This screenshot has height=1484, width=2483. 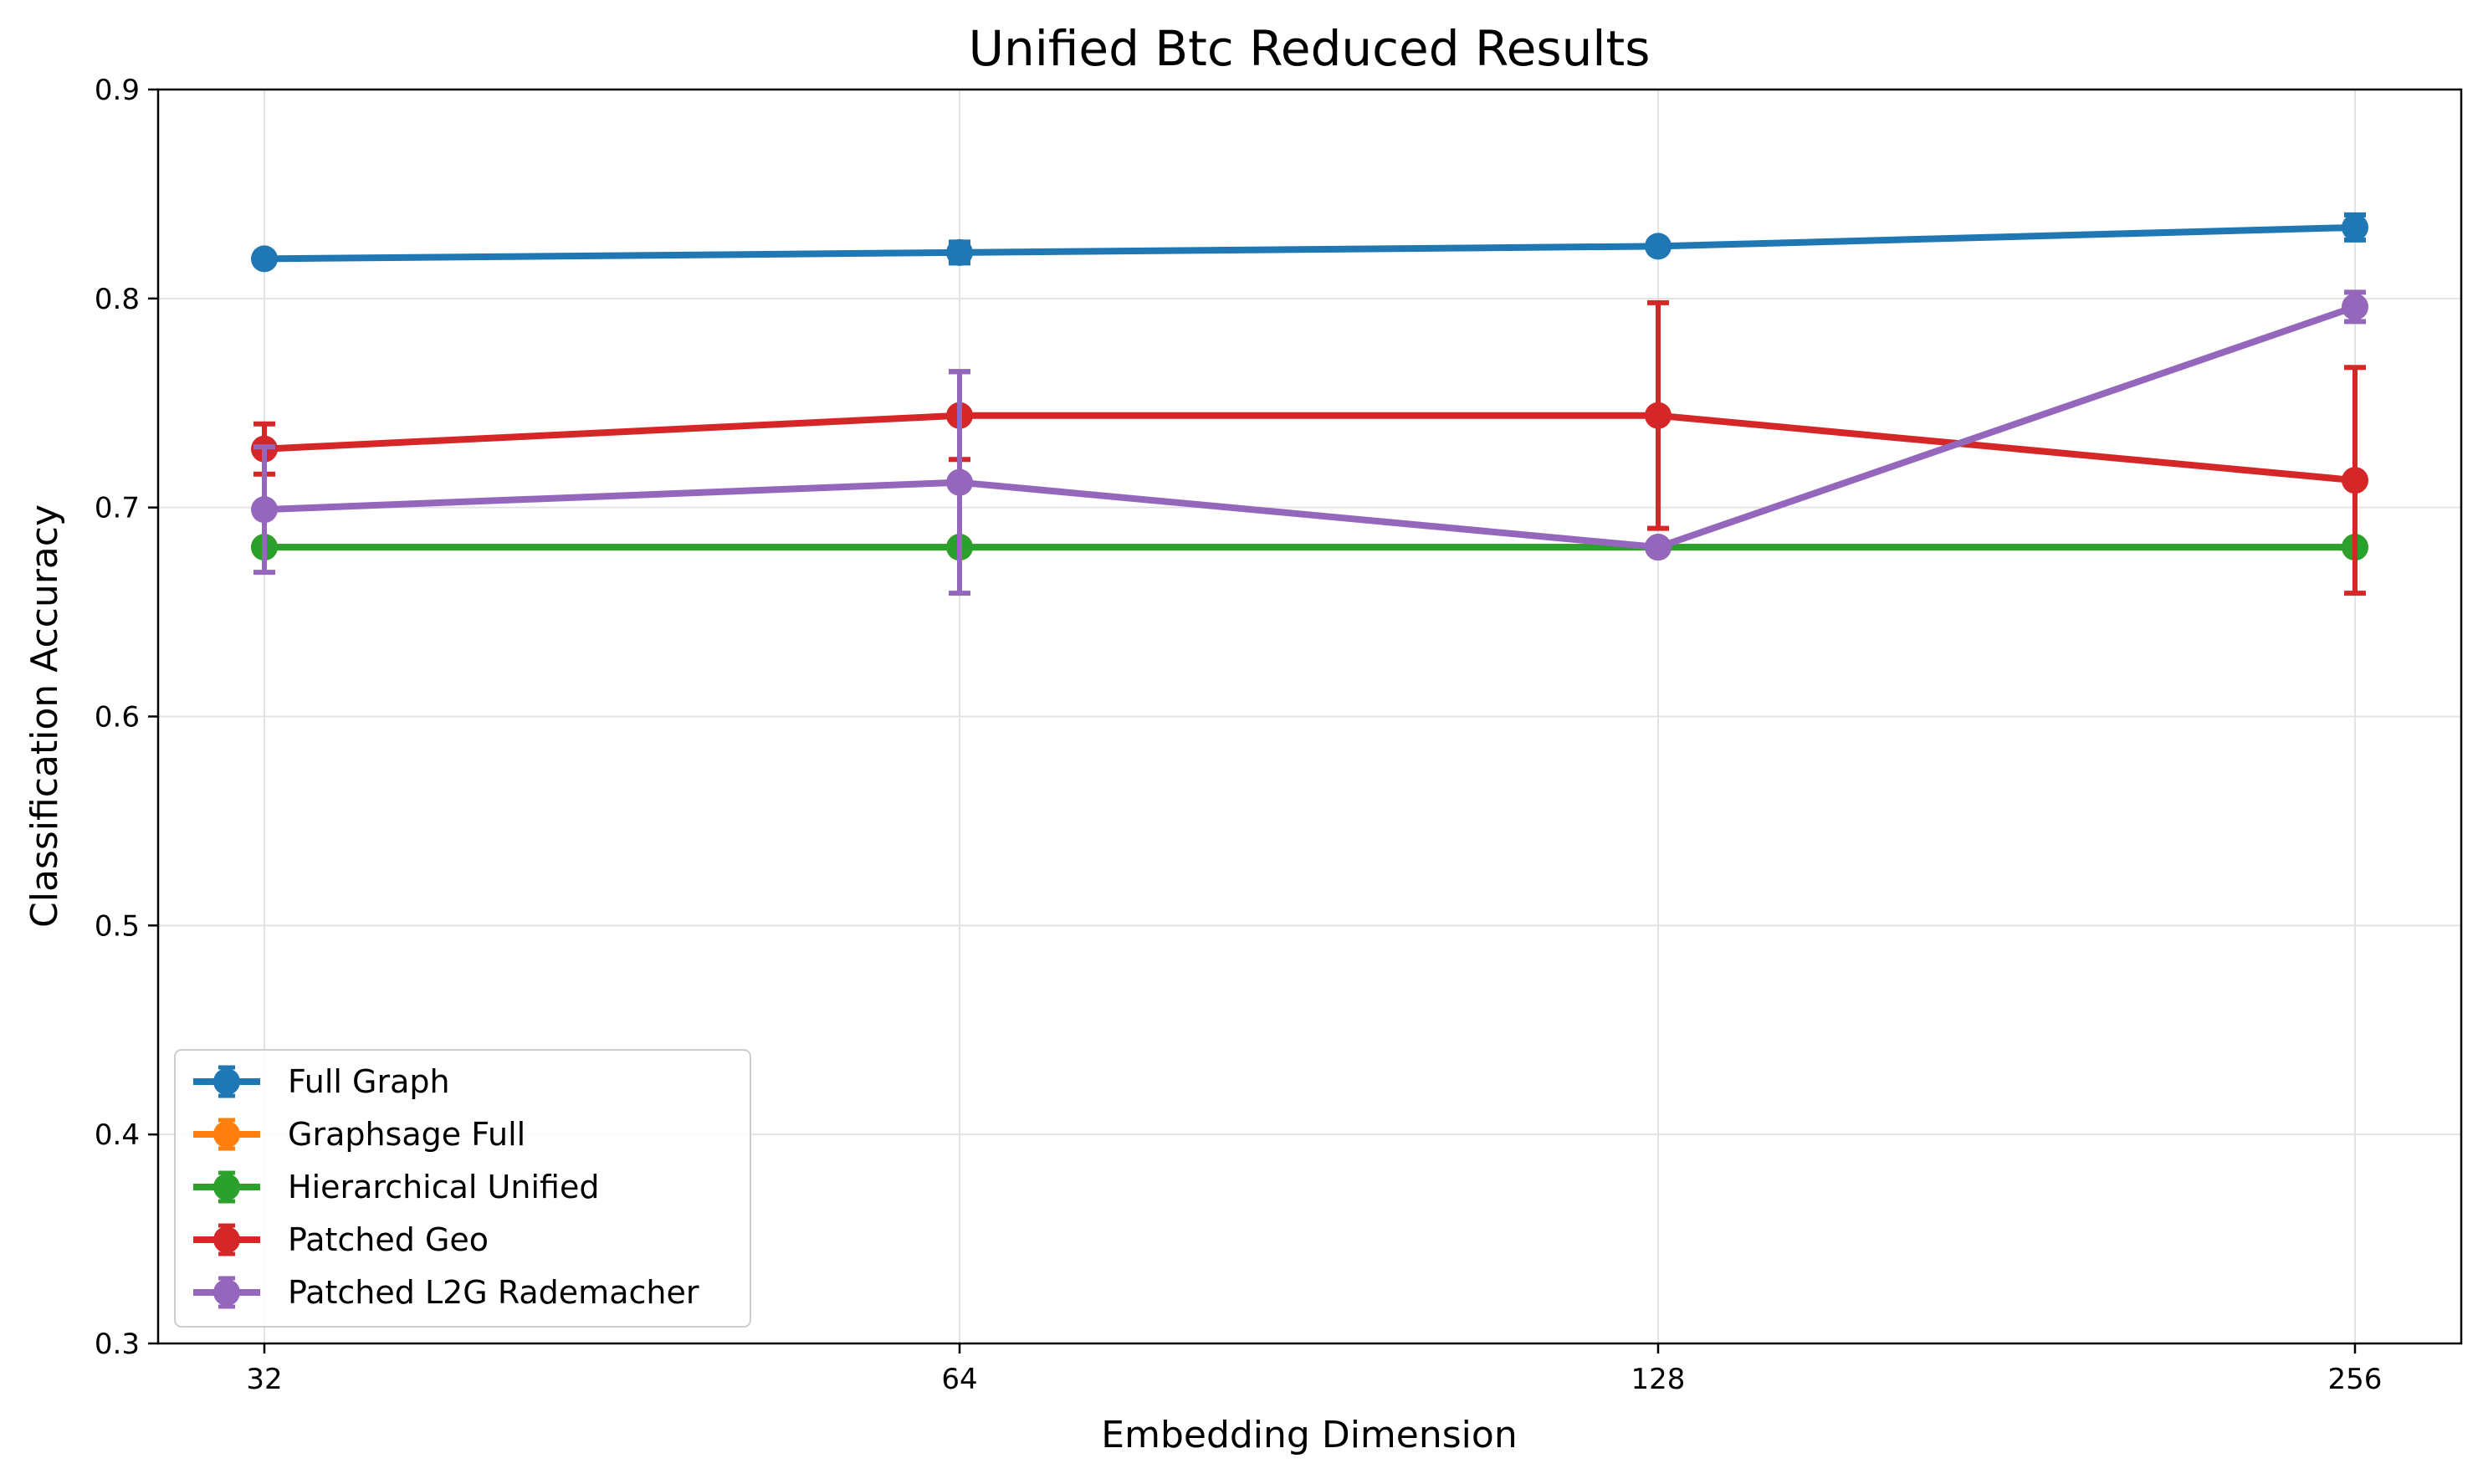 I want to click on legend-item: Patched Geo, so click(x=341, y=1239).